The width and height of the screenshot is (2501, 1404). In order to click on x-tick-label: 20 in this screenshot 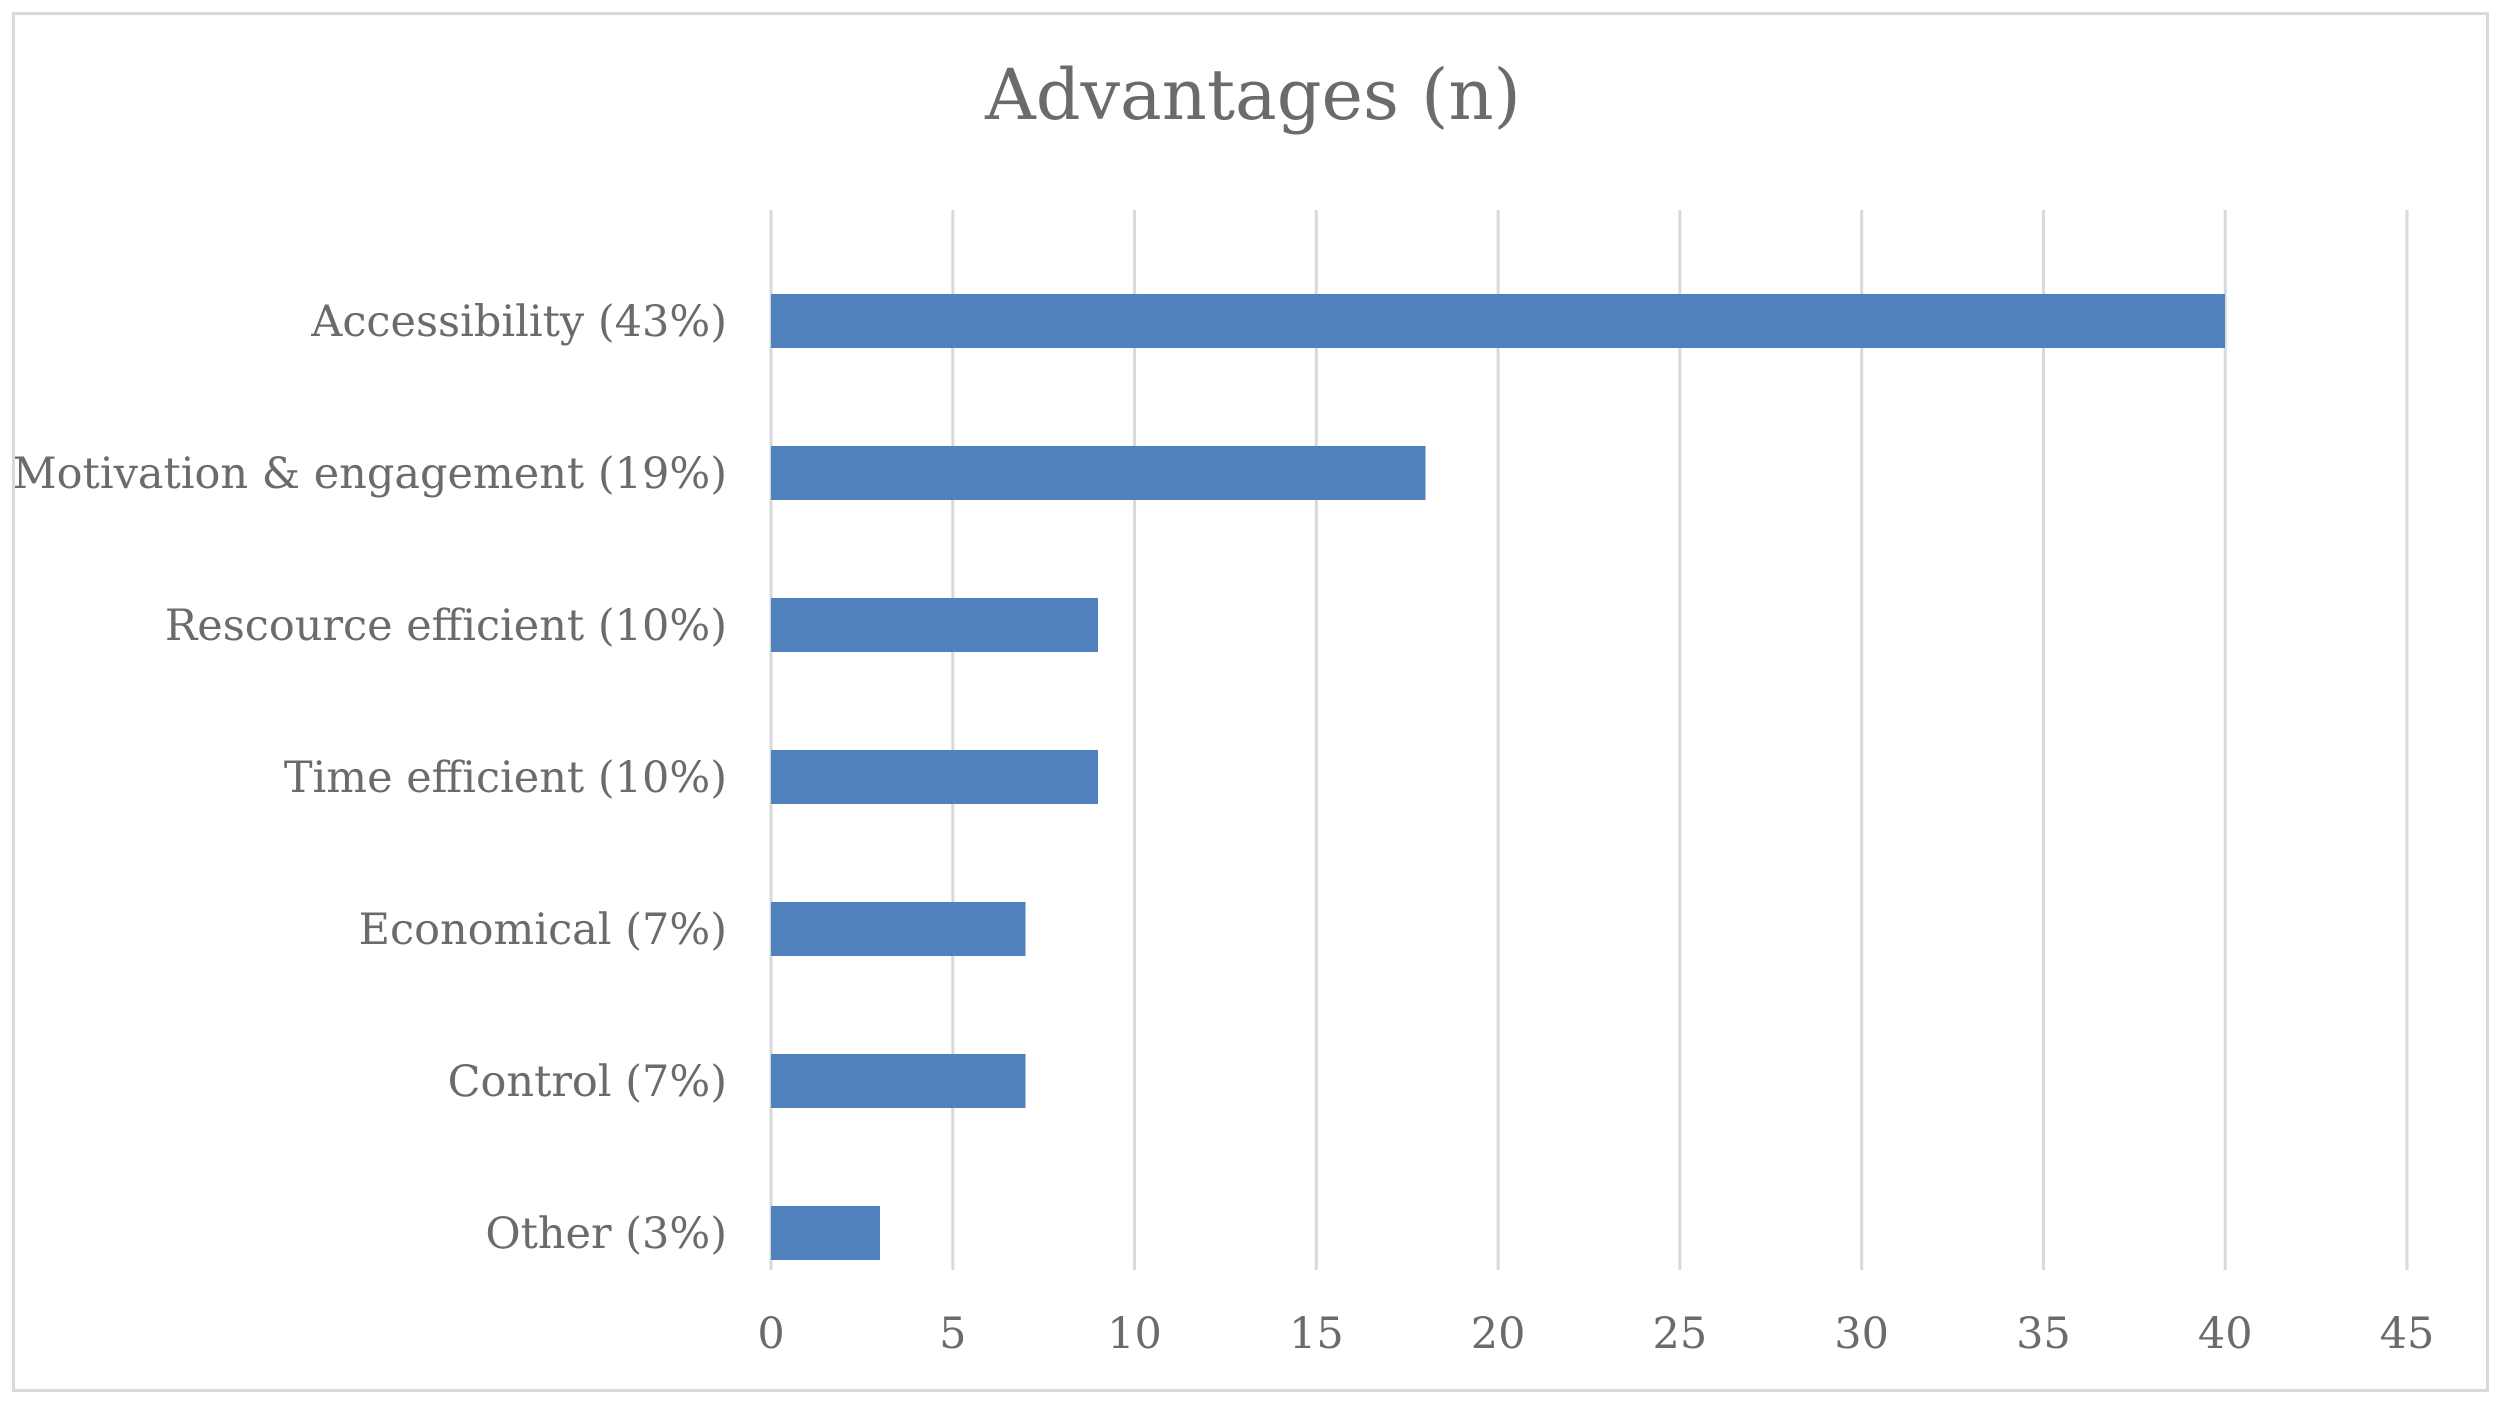, I will do `click(1498, 1334)`.